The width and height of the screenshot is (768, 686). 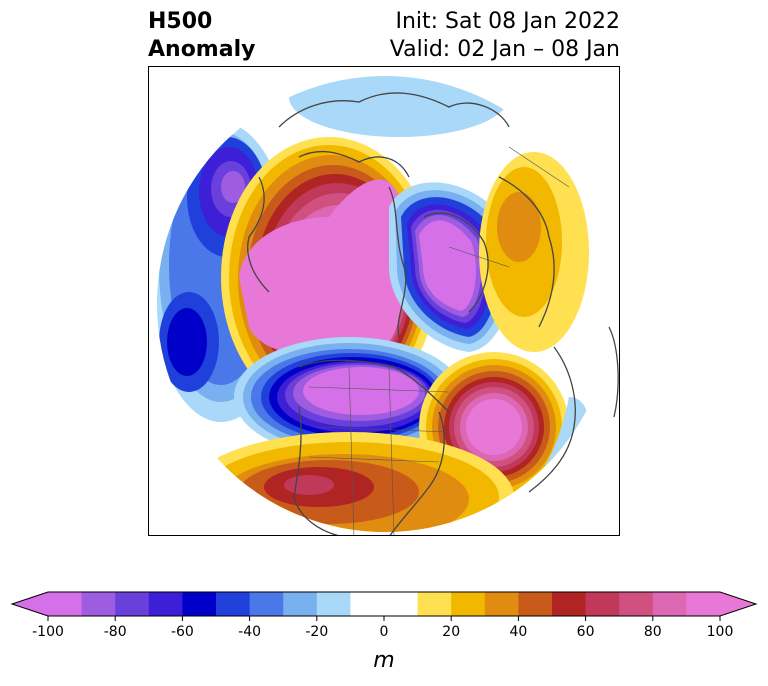 I want to click on colorbar-tick-label: 0, so click(x=384, y=632).